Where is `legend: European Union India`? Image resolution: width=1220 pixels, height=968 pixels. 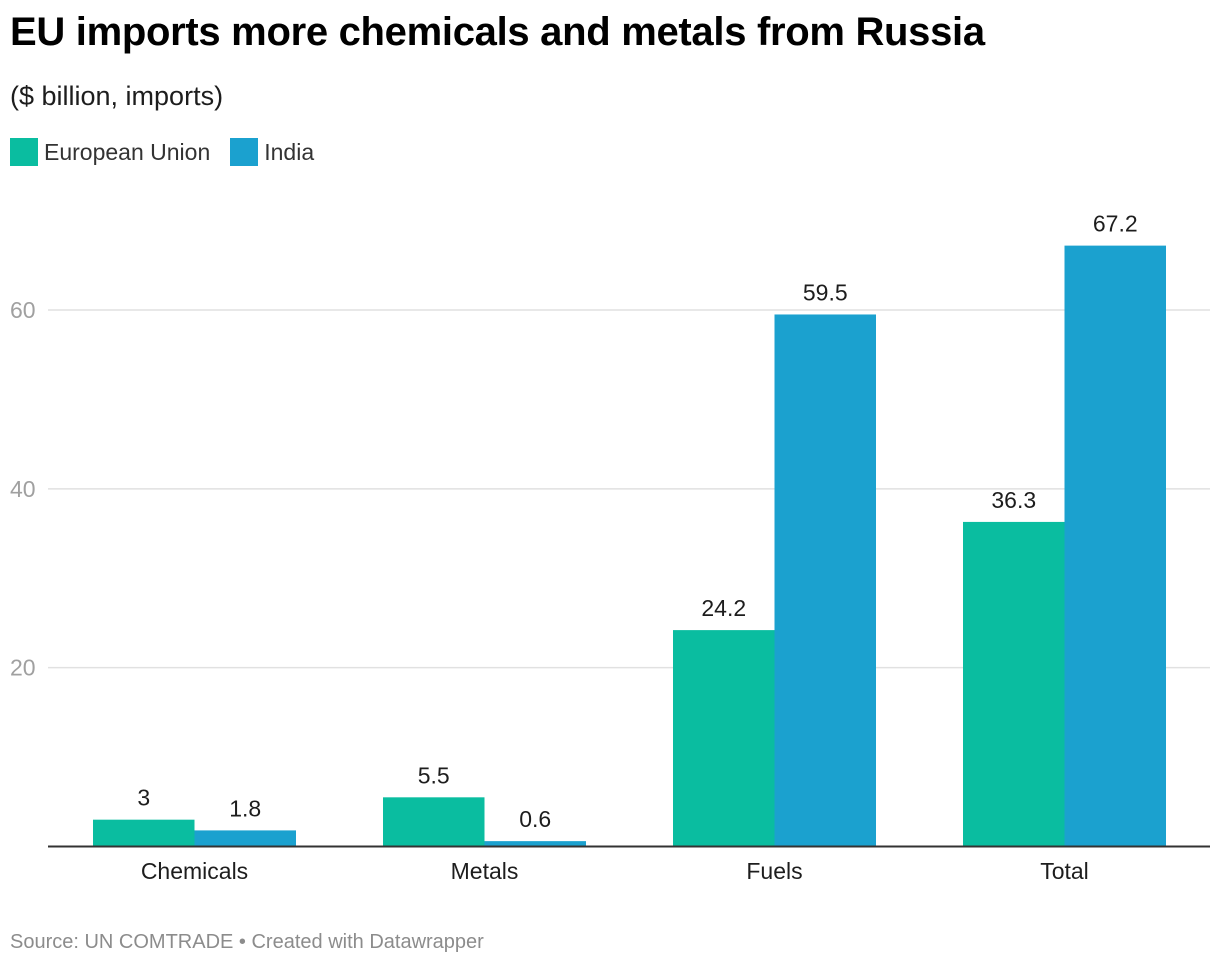 legend: European Union India is located at coordinates (172, 152).